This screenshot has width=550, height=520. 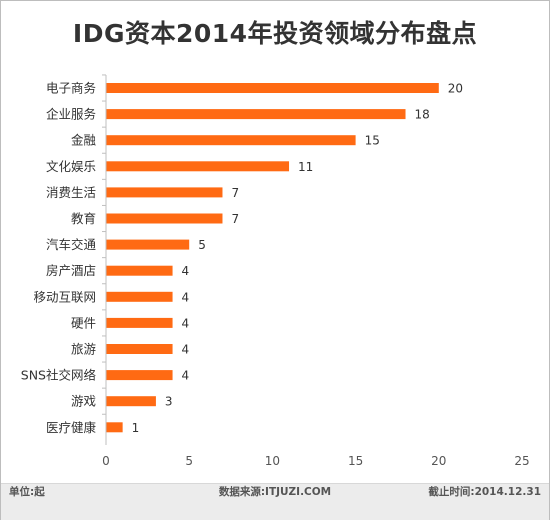 I want to click on data-label: 1, so click(x=136, y=428).